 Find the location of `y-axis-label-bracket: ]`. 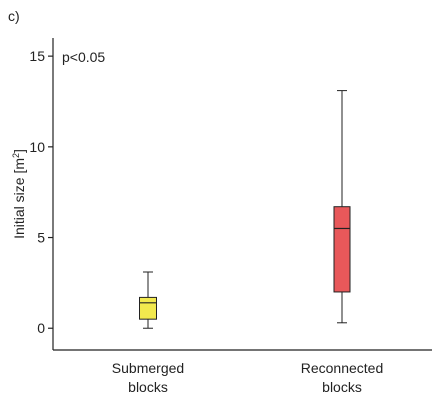

y-axis-label-bracket: ] is located at coordinates (19, 151).